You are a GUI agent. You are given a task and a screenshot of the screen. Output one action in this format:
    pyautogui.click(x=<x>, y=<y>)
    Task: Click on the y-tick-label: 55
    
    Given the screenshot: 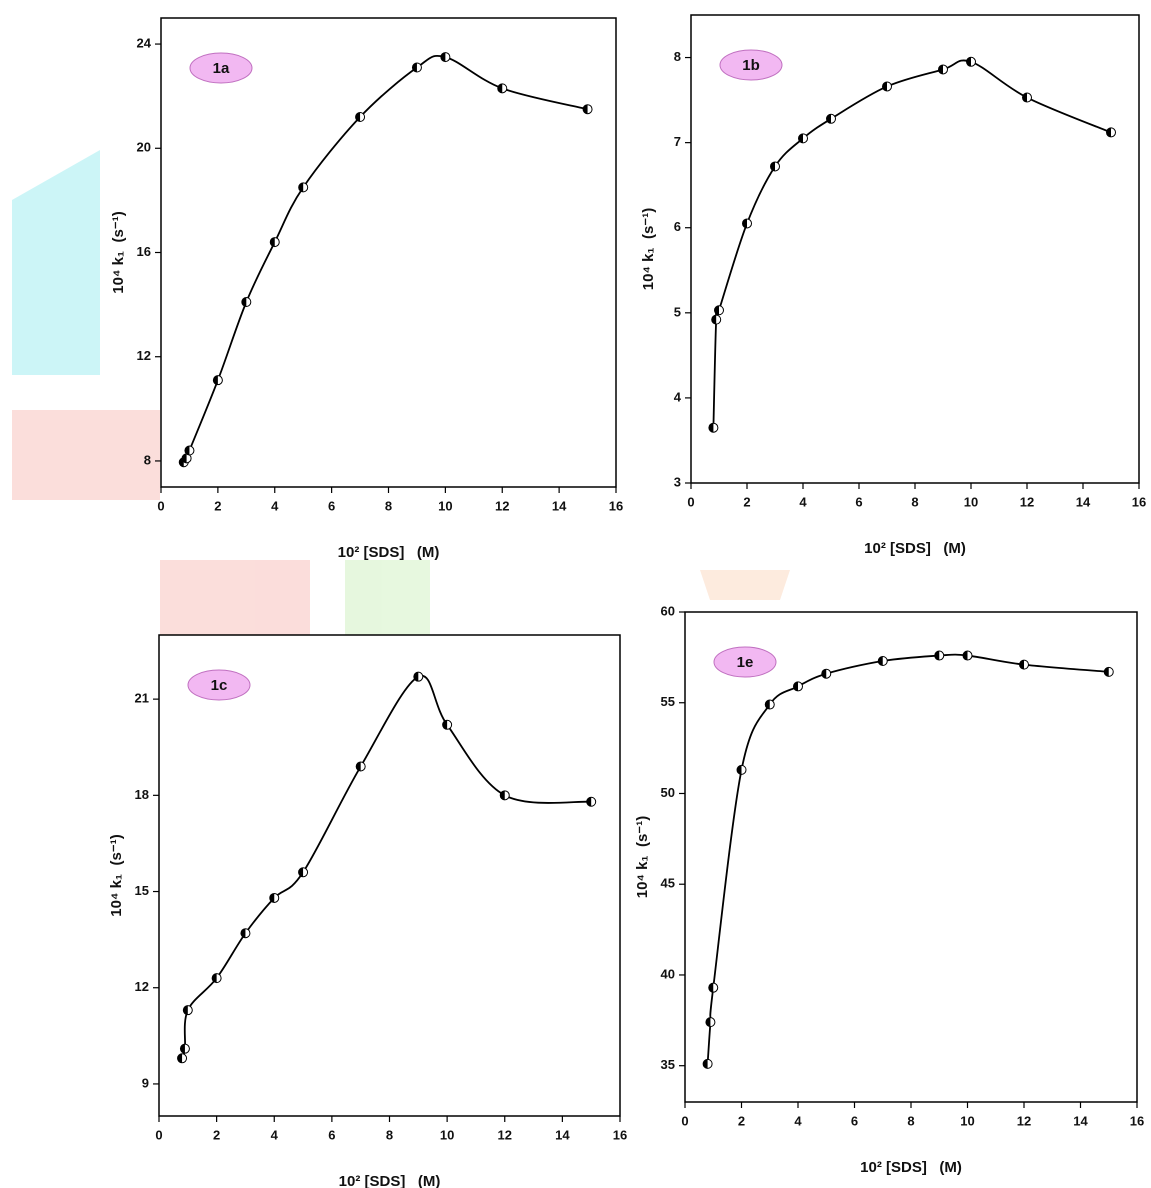 What is the action you would take?
    pyautogui.click(x=668, y=701)
    